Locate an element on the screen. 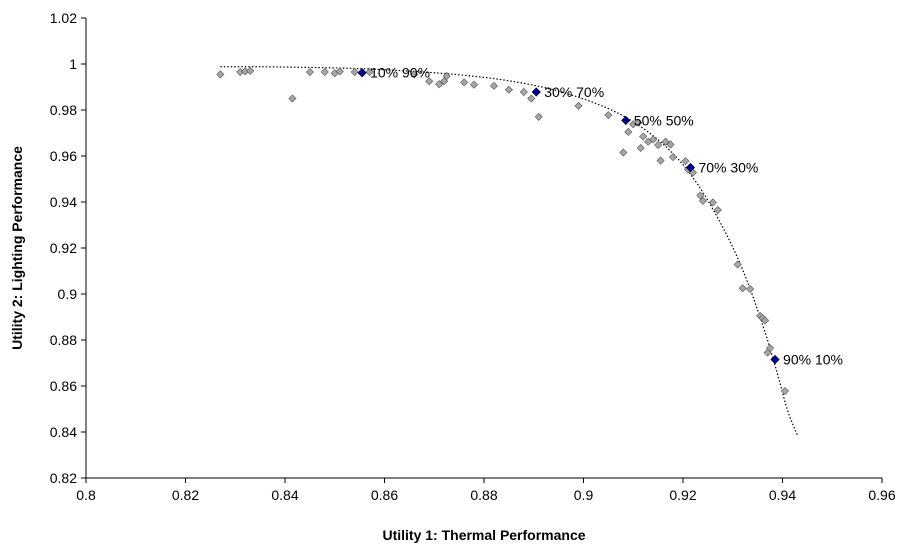 The width and height of the screenshot is (902, 548). x-tick-label: 0.9 is located at coordinates (584, 495).